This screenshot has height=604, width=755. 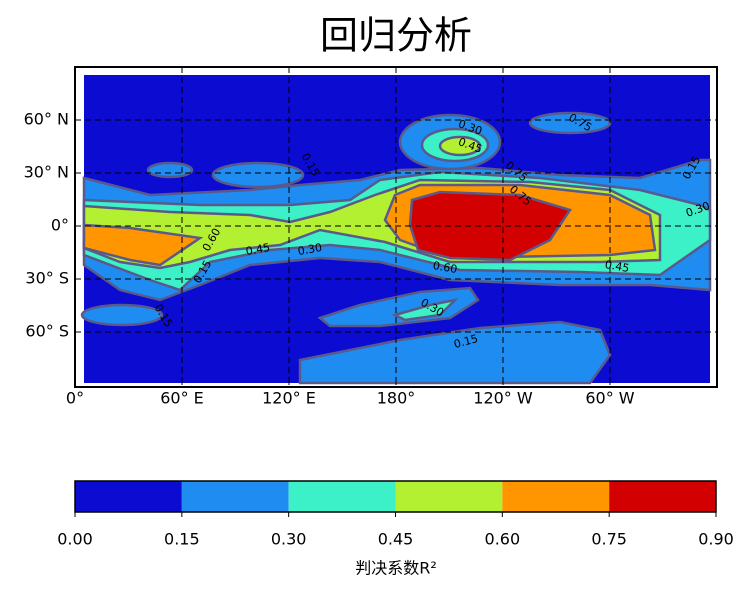 I want to click on colorbar-tick-label: 0.90, so click(x=716, y=539).